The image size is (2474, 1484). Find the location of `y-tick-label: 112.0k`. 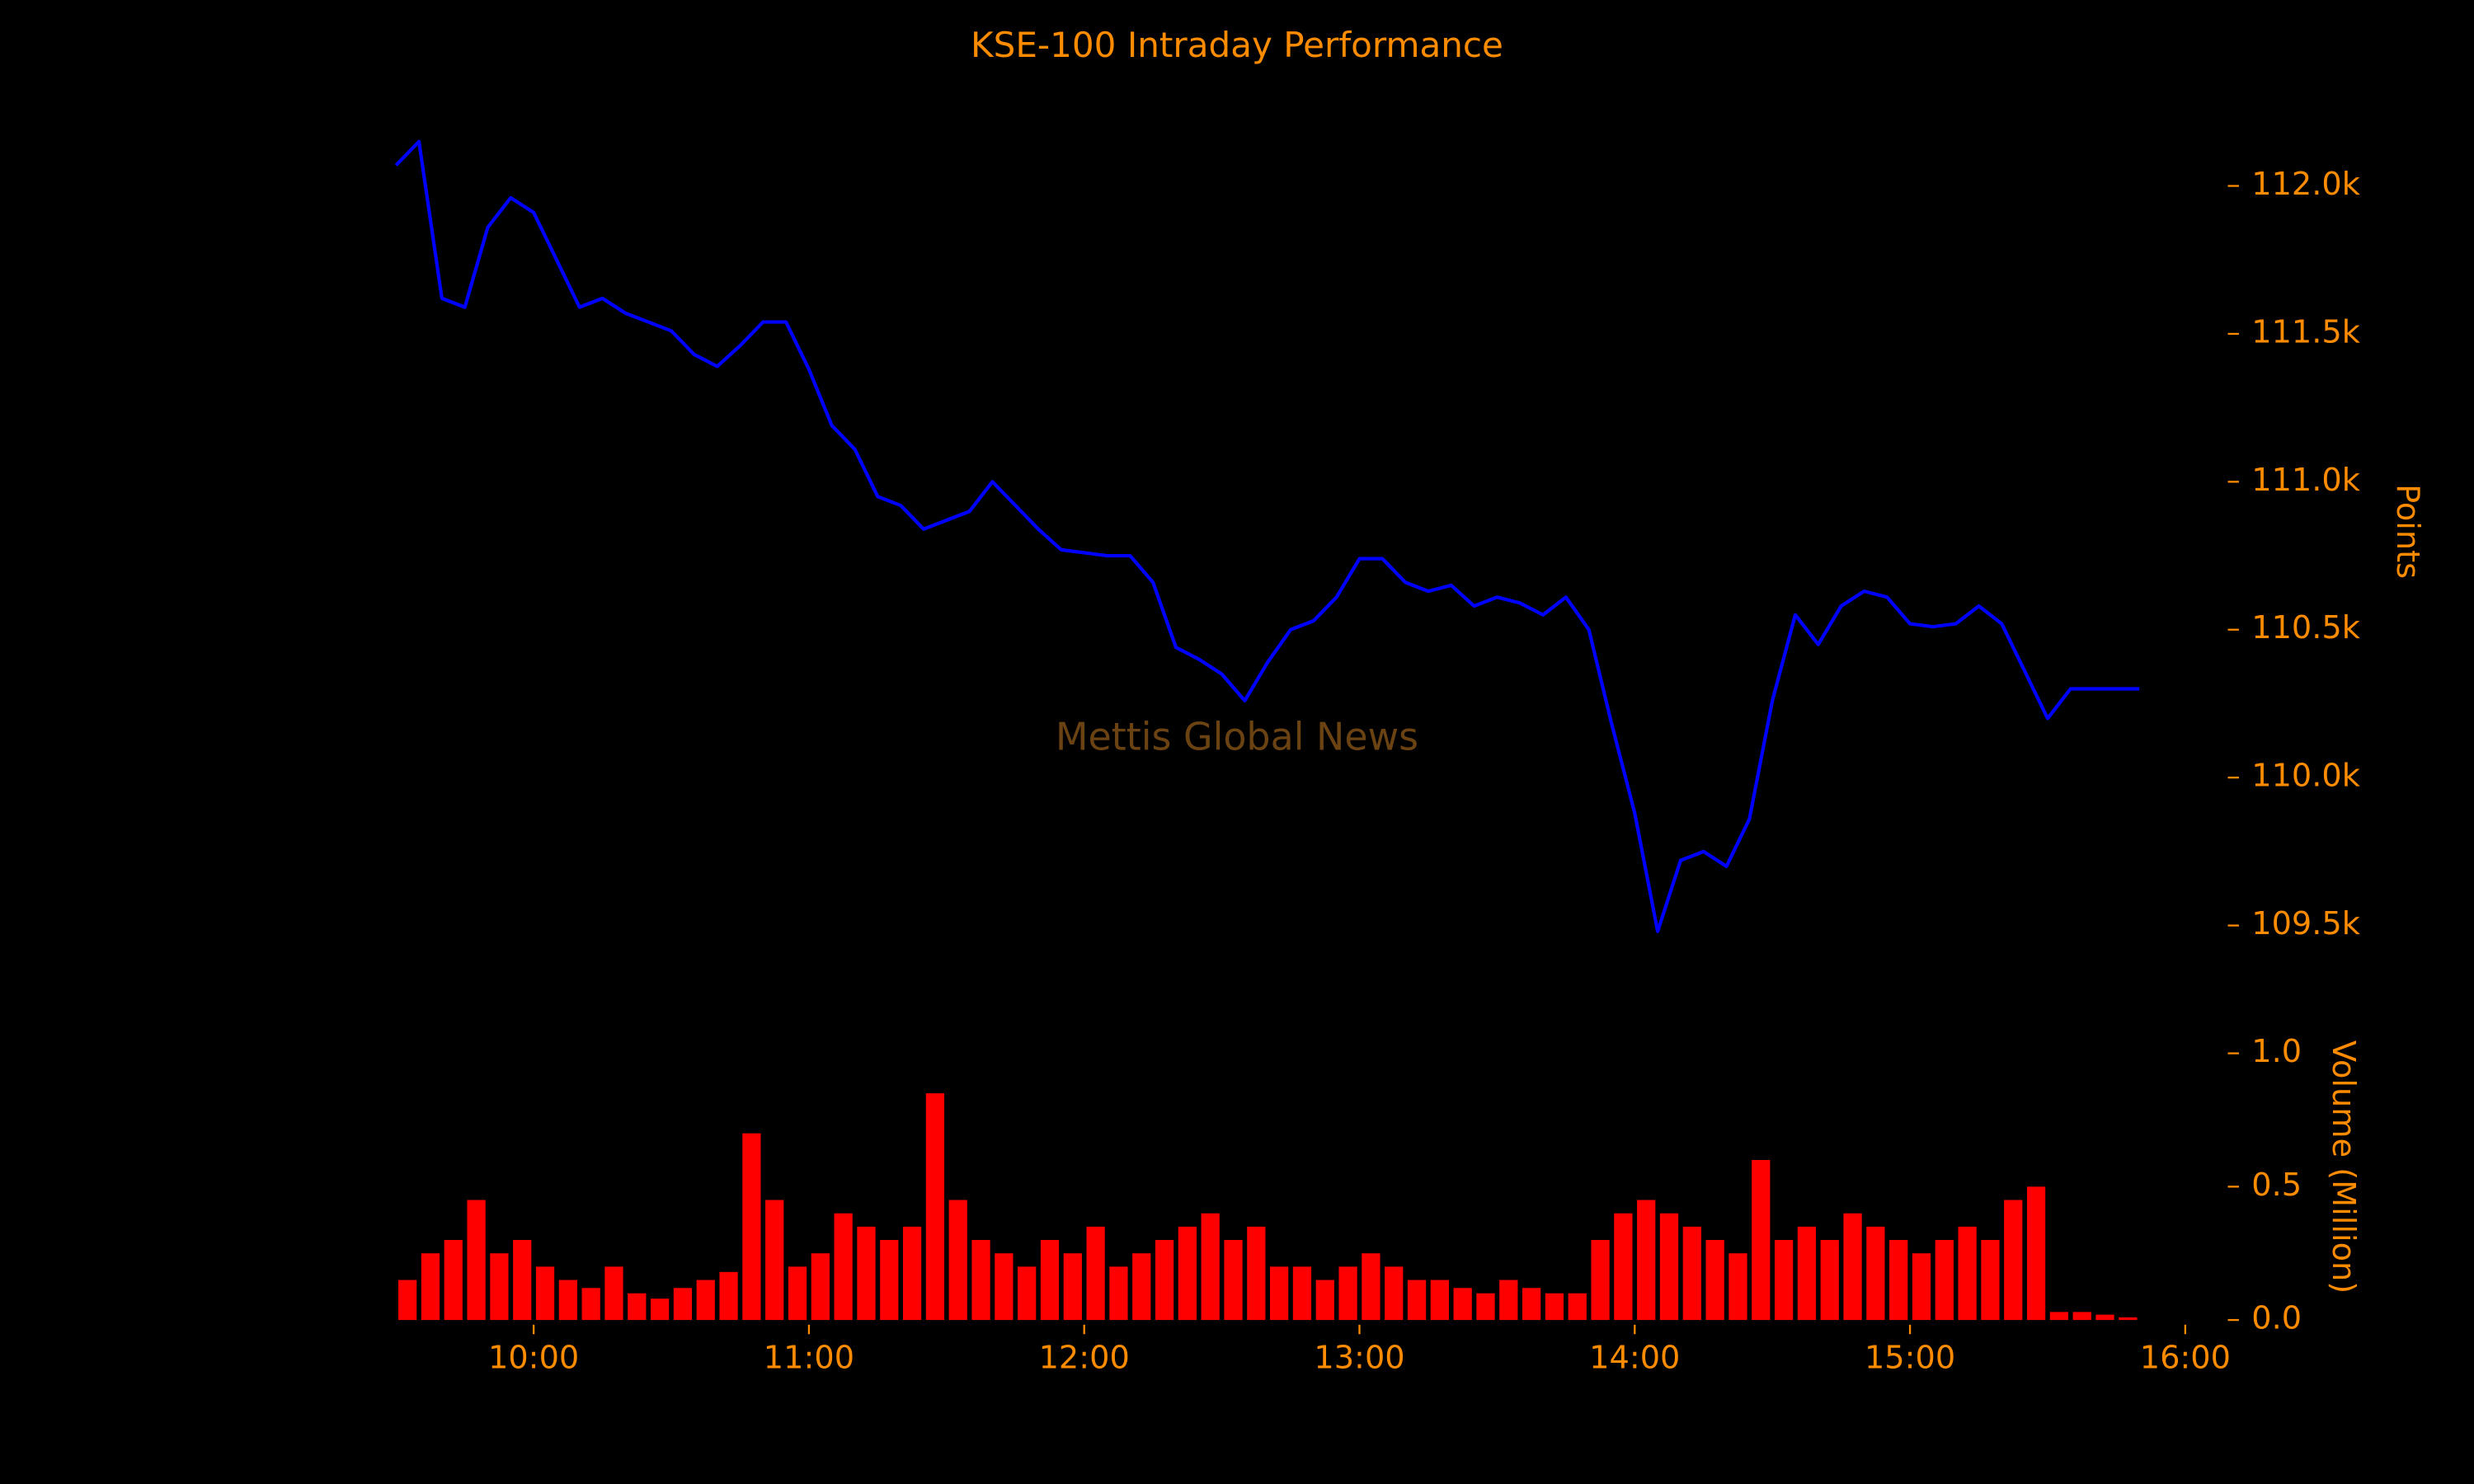

y-tick-label: 112.0k is located at coordinates (2306, 184).